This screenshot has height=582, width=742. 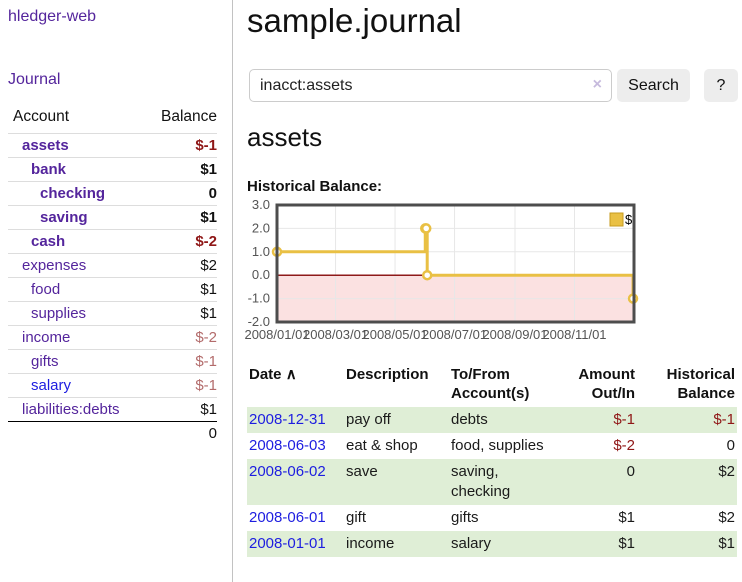 I want to click on account-link-liabilities-debts: liabilities:debts, so click(x=71, y=409).